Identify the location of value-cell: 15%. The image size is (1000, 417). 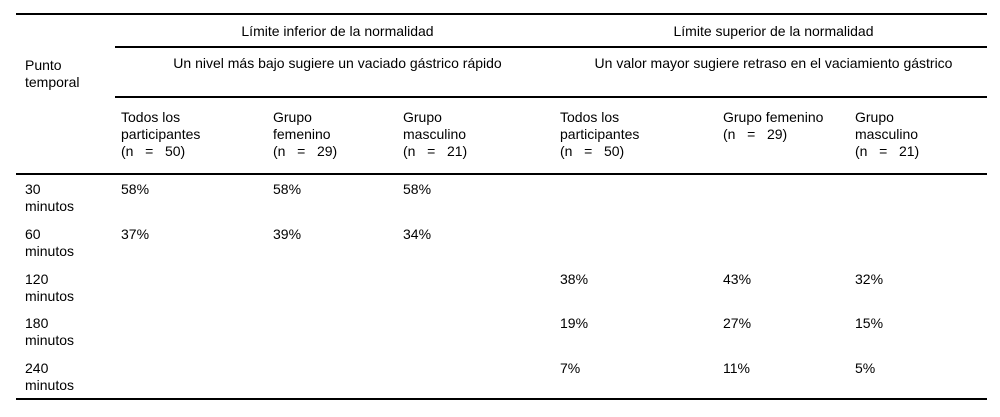
(869, 323).